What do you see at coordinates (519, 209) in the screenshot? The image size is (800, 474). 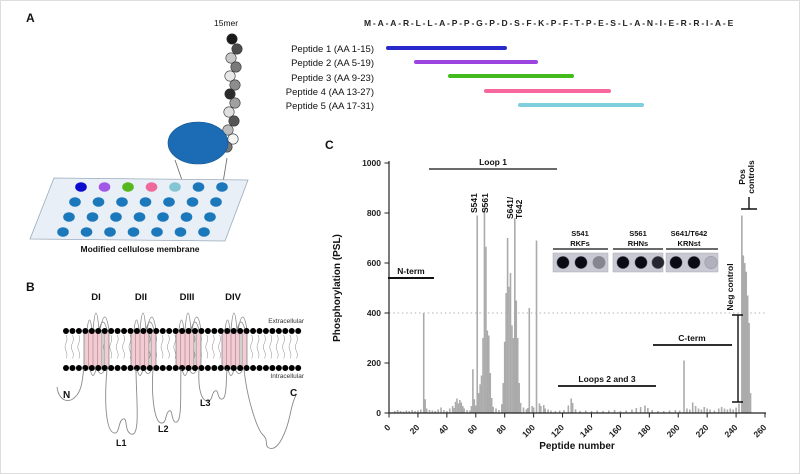 I see `site-label: T642` at bounding box center [519, 209].